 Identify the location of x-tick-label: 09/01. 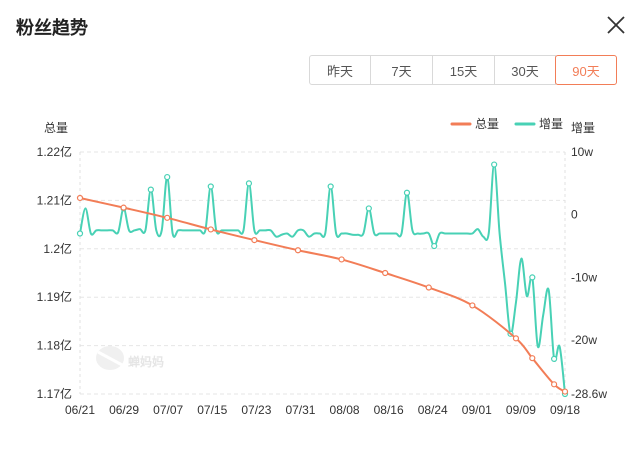
(477, 410).